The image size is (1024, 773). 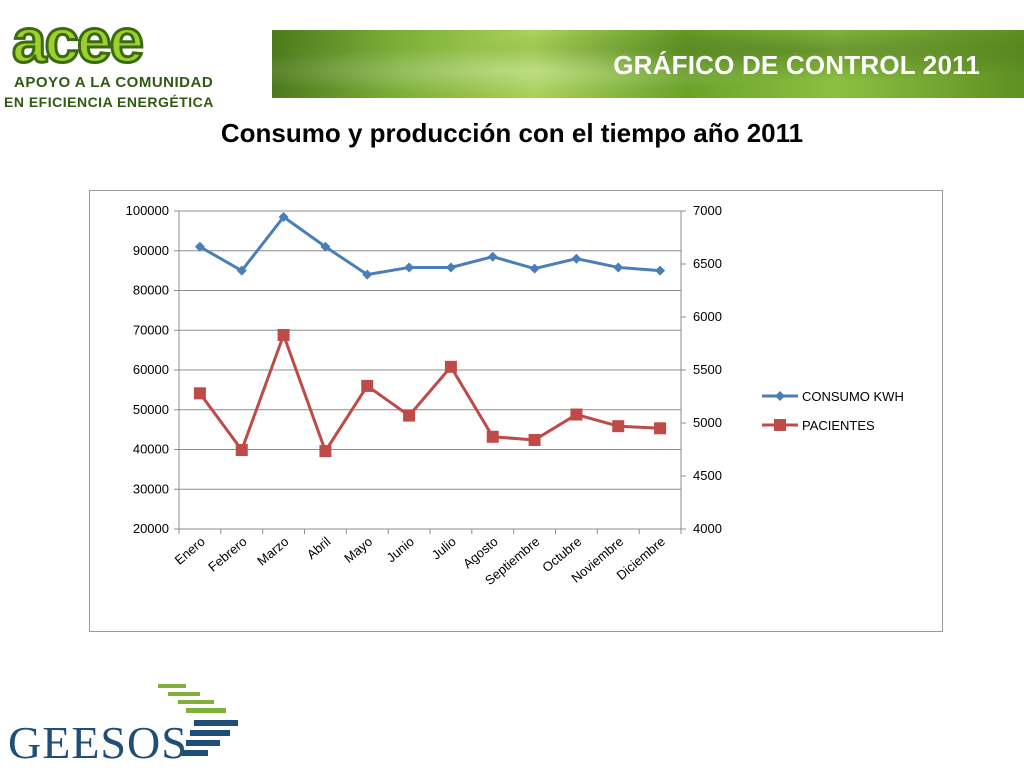 I want to click on x-tick-label: Abril, so click(x=319, y=548).